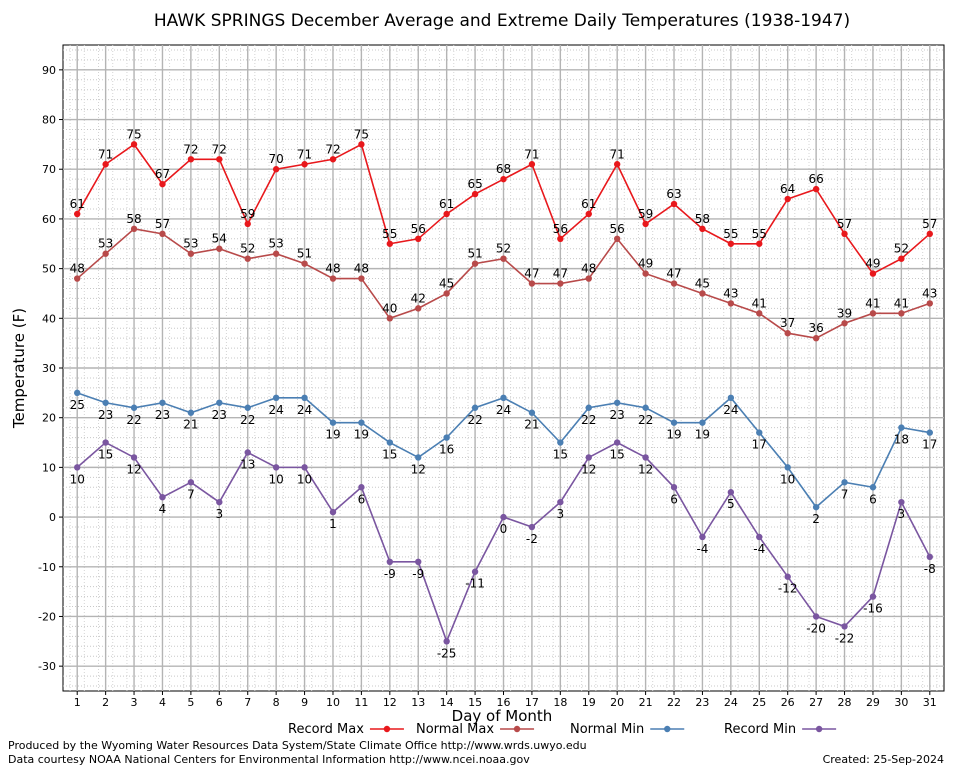  What do you see at coordinates (929, 224) in the screenshot?
I see `record-max-data-label: 57` at bounding box center [929, 224].